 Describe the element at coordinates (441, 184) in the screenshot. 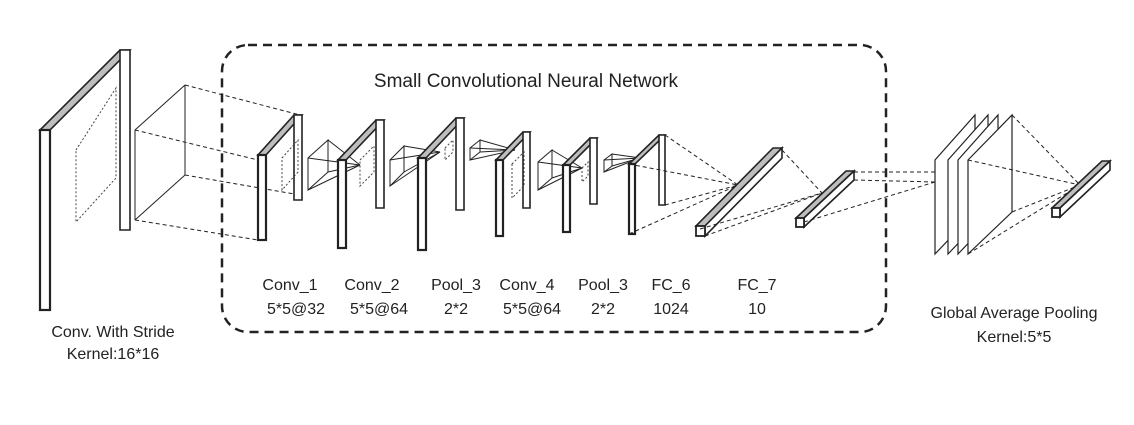

I see `pool3-feature-map` at that location.